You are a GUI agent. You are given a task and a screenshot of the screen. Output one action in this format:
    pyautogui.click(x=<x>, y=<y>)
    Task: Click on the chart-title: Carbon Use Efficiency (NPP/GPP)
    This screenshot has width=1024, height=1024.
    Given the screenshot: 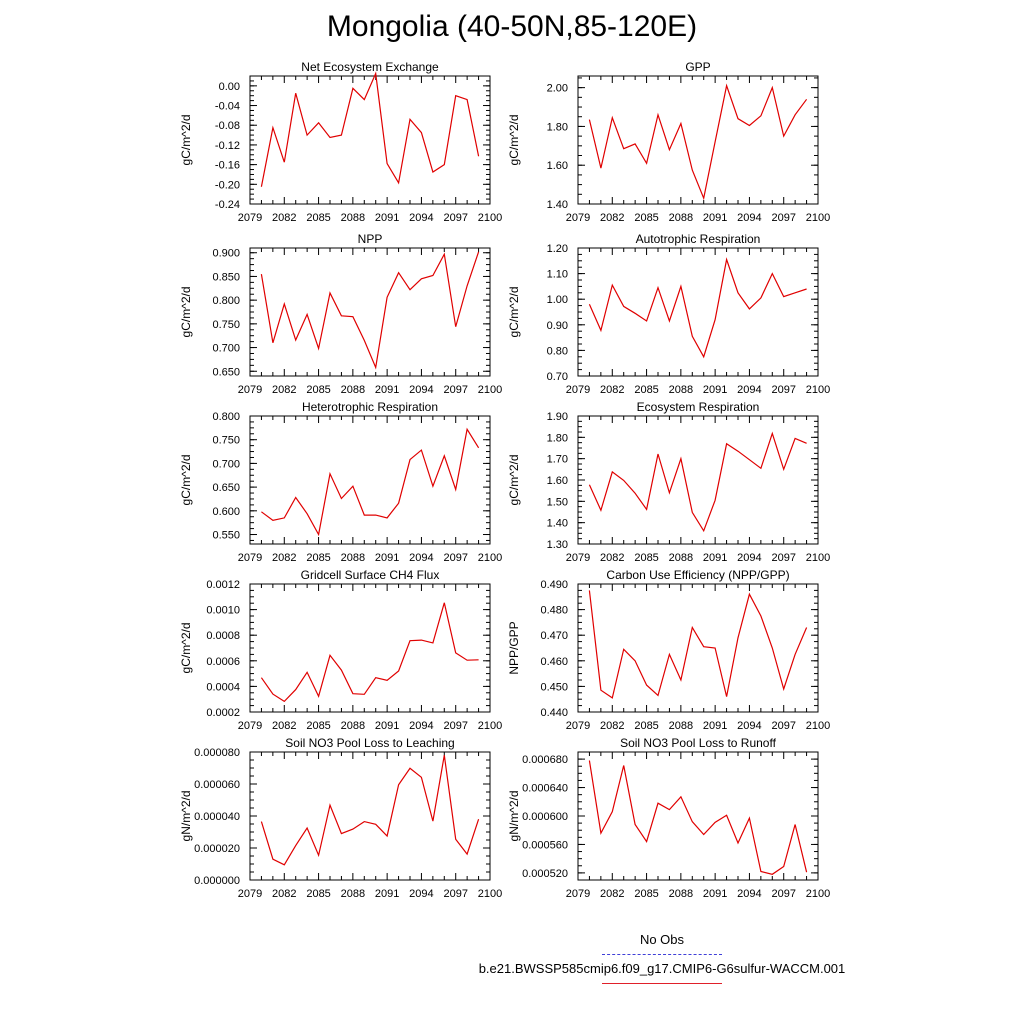 What is the action you would take?
    pyautogui.click(x=697, y=575)
    